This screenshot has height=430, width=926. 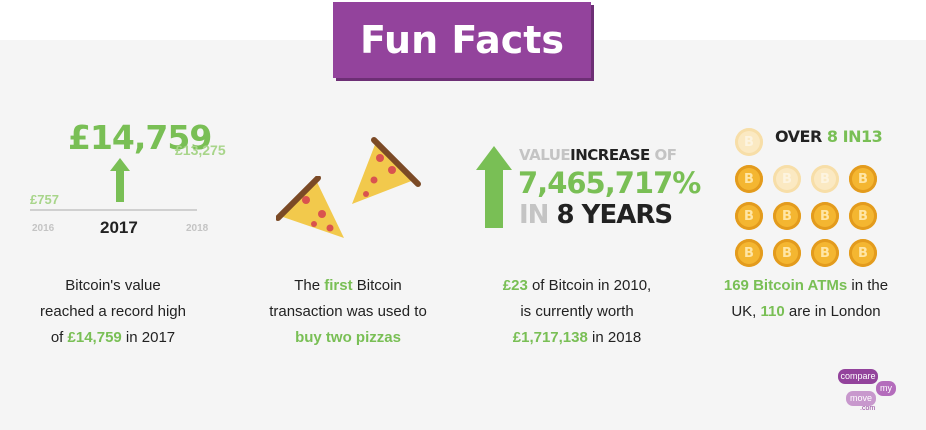 What do you see at coordinates (832, 136) in the screenshot?
I see `eight-number: 8` at bounding box center [832, 136].